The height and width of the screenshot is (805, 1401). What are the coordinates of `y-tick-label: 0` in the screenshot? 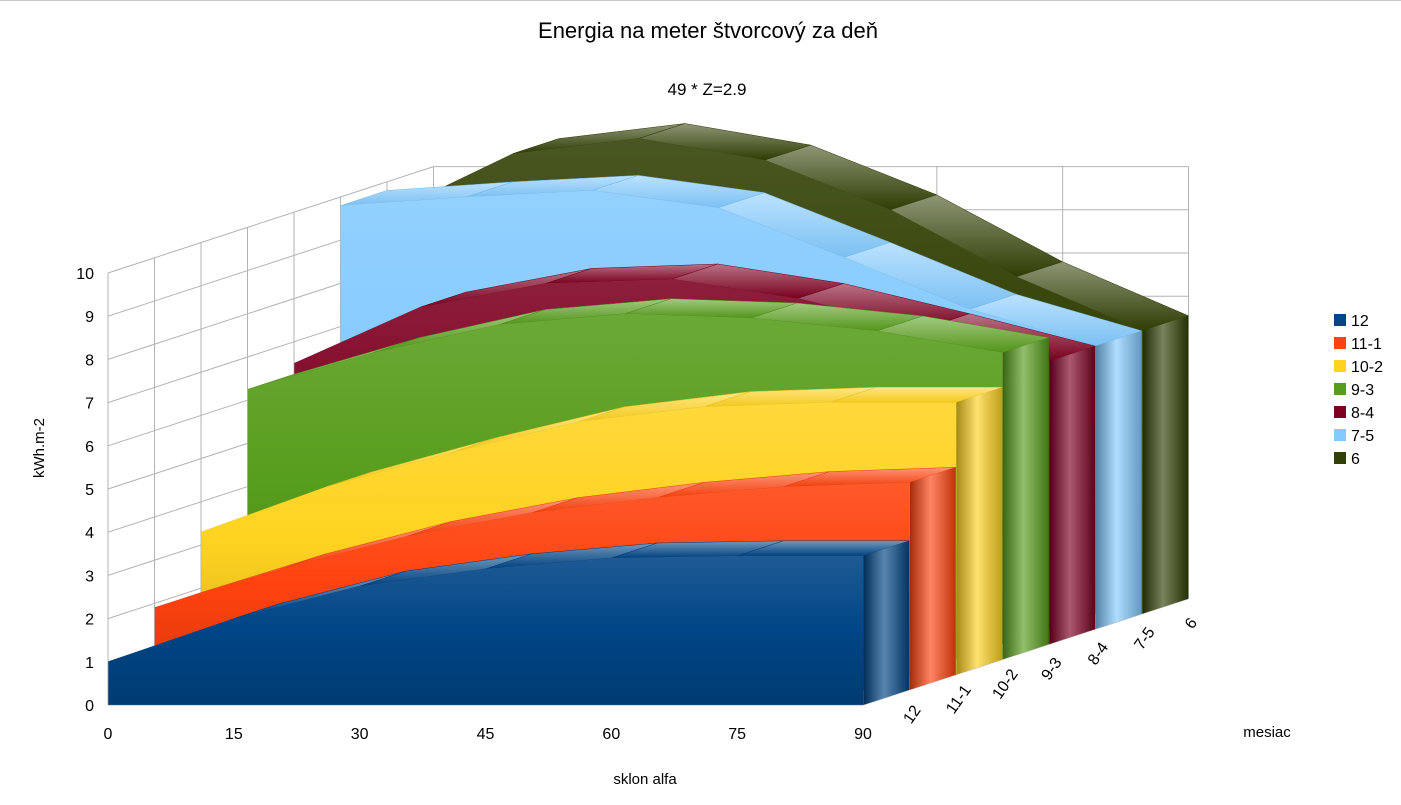 It's located at (89, 706).